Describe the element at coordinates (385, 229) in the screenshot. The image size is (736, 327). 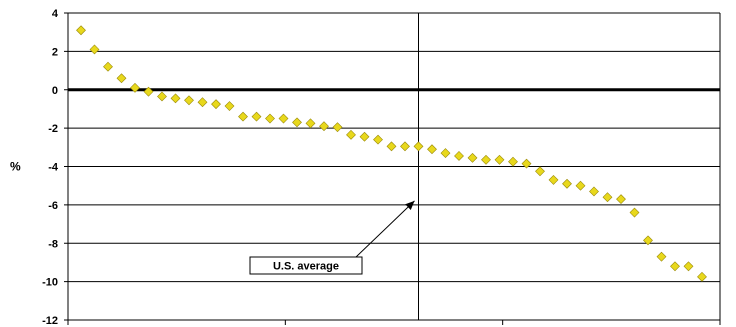
I see `annotation-arrow` at that location.